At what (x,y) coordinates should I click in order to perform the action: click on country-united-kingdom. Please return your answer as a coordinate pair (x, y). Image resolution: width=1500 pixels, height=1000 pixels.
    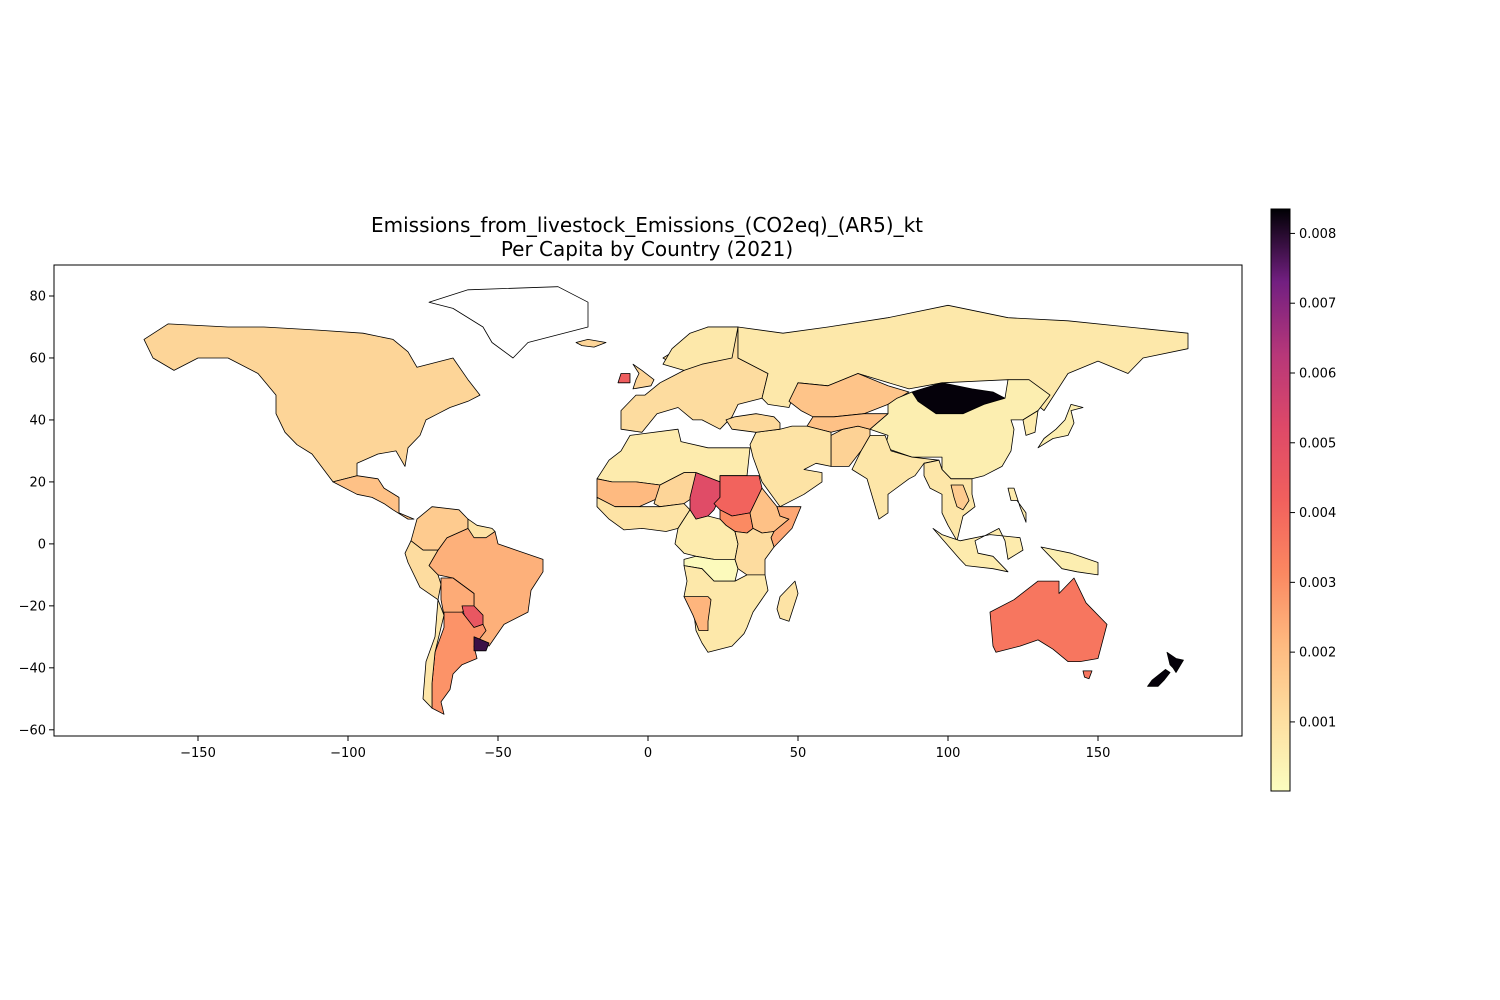
    Looking at the image, I should click on (643, 376).